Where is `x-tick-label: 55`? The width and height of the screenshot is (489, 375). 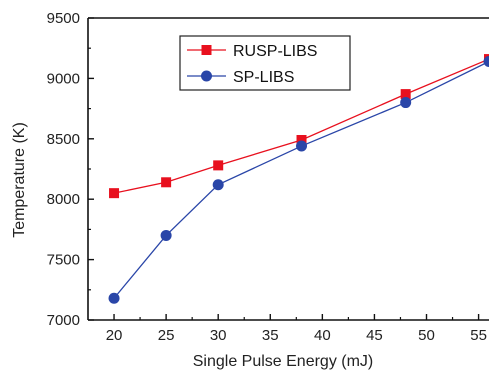 x-tick-label: 55 is located at coordinates (478, 335).